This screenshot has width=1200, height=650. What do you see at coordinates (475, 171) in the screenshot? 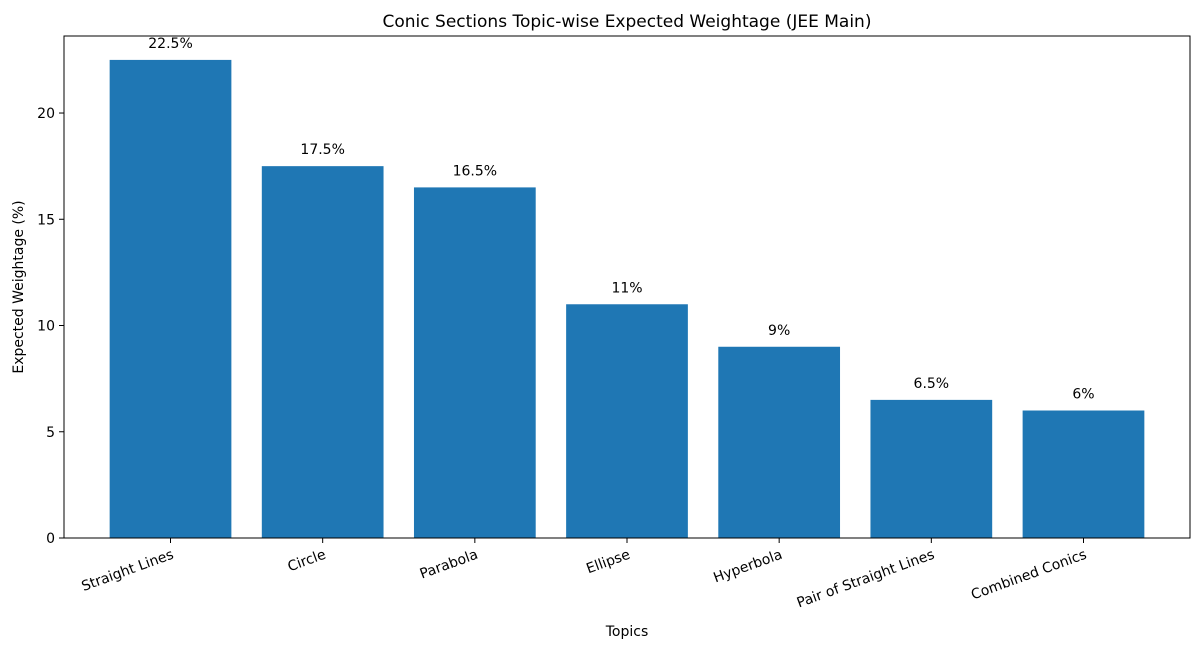
I see `bar-value-label: 16.5%` at bounding box center [475, 171].